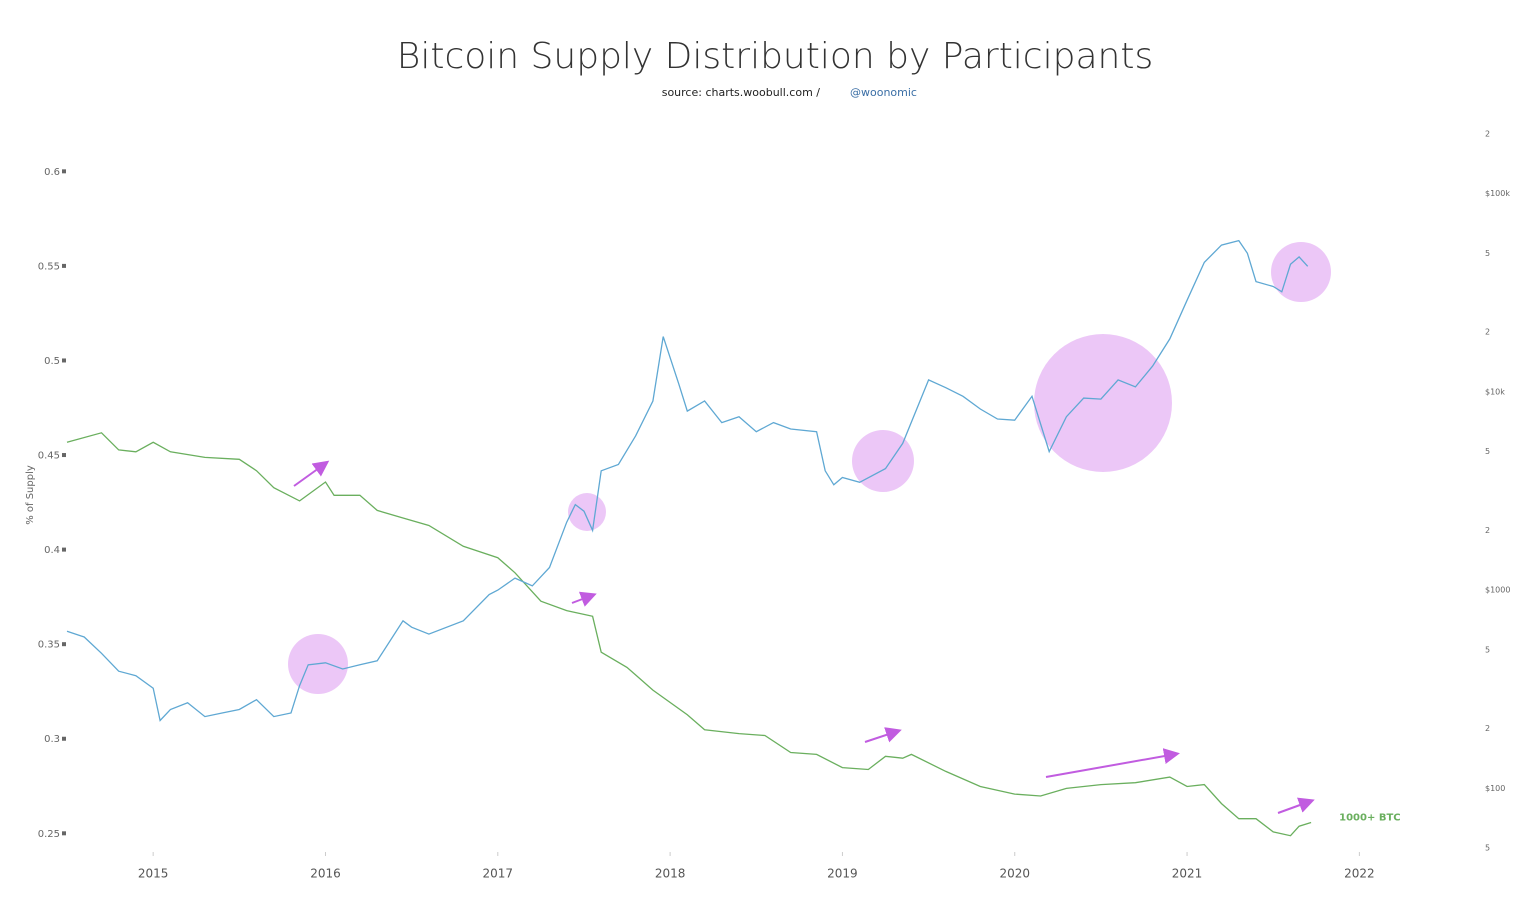  I want to click on chart-subtitle: source: charts.woobull.com /, so click(741, 92).